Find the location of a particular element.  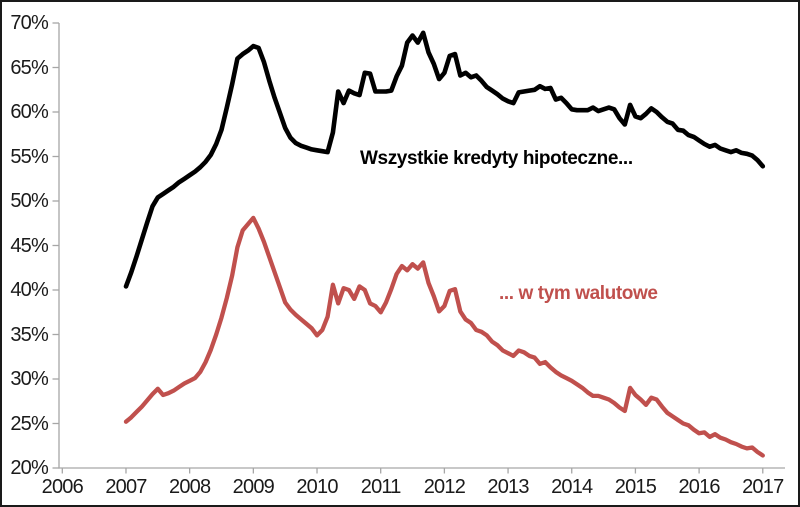

x-tick-label: 2007 is located at coordinates (126, 487).